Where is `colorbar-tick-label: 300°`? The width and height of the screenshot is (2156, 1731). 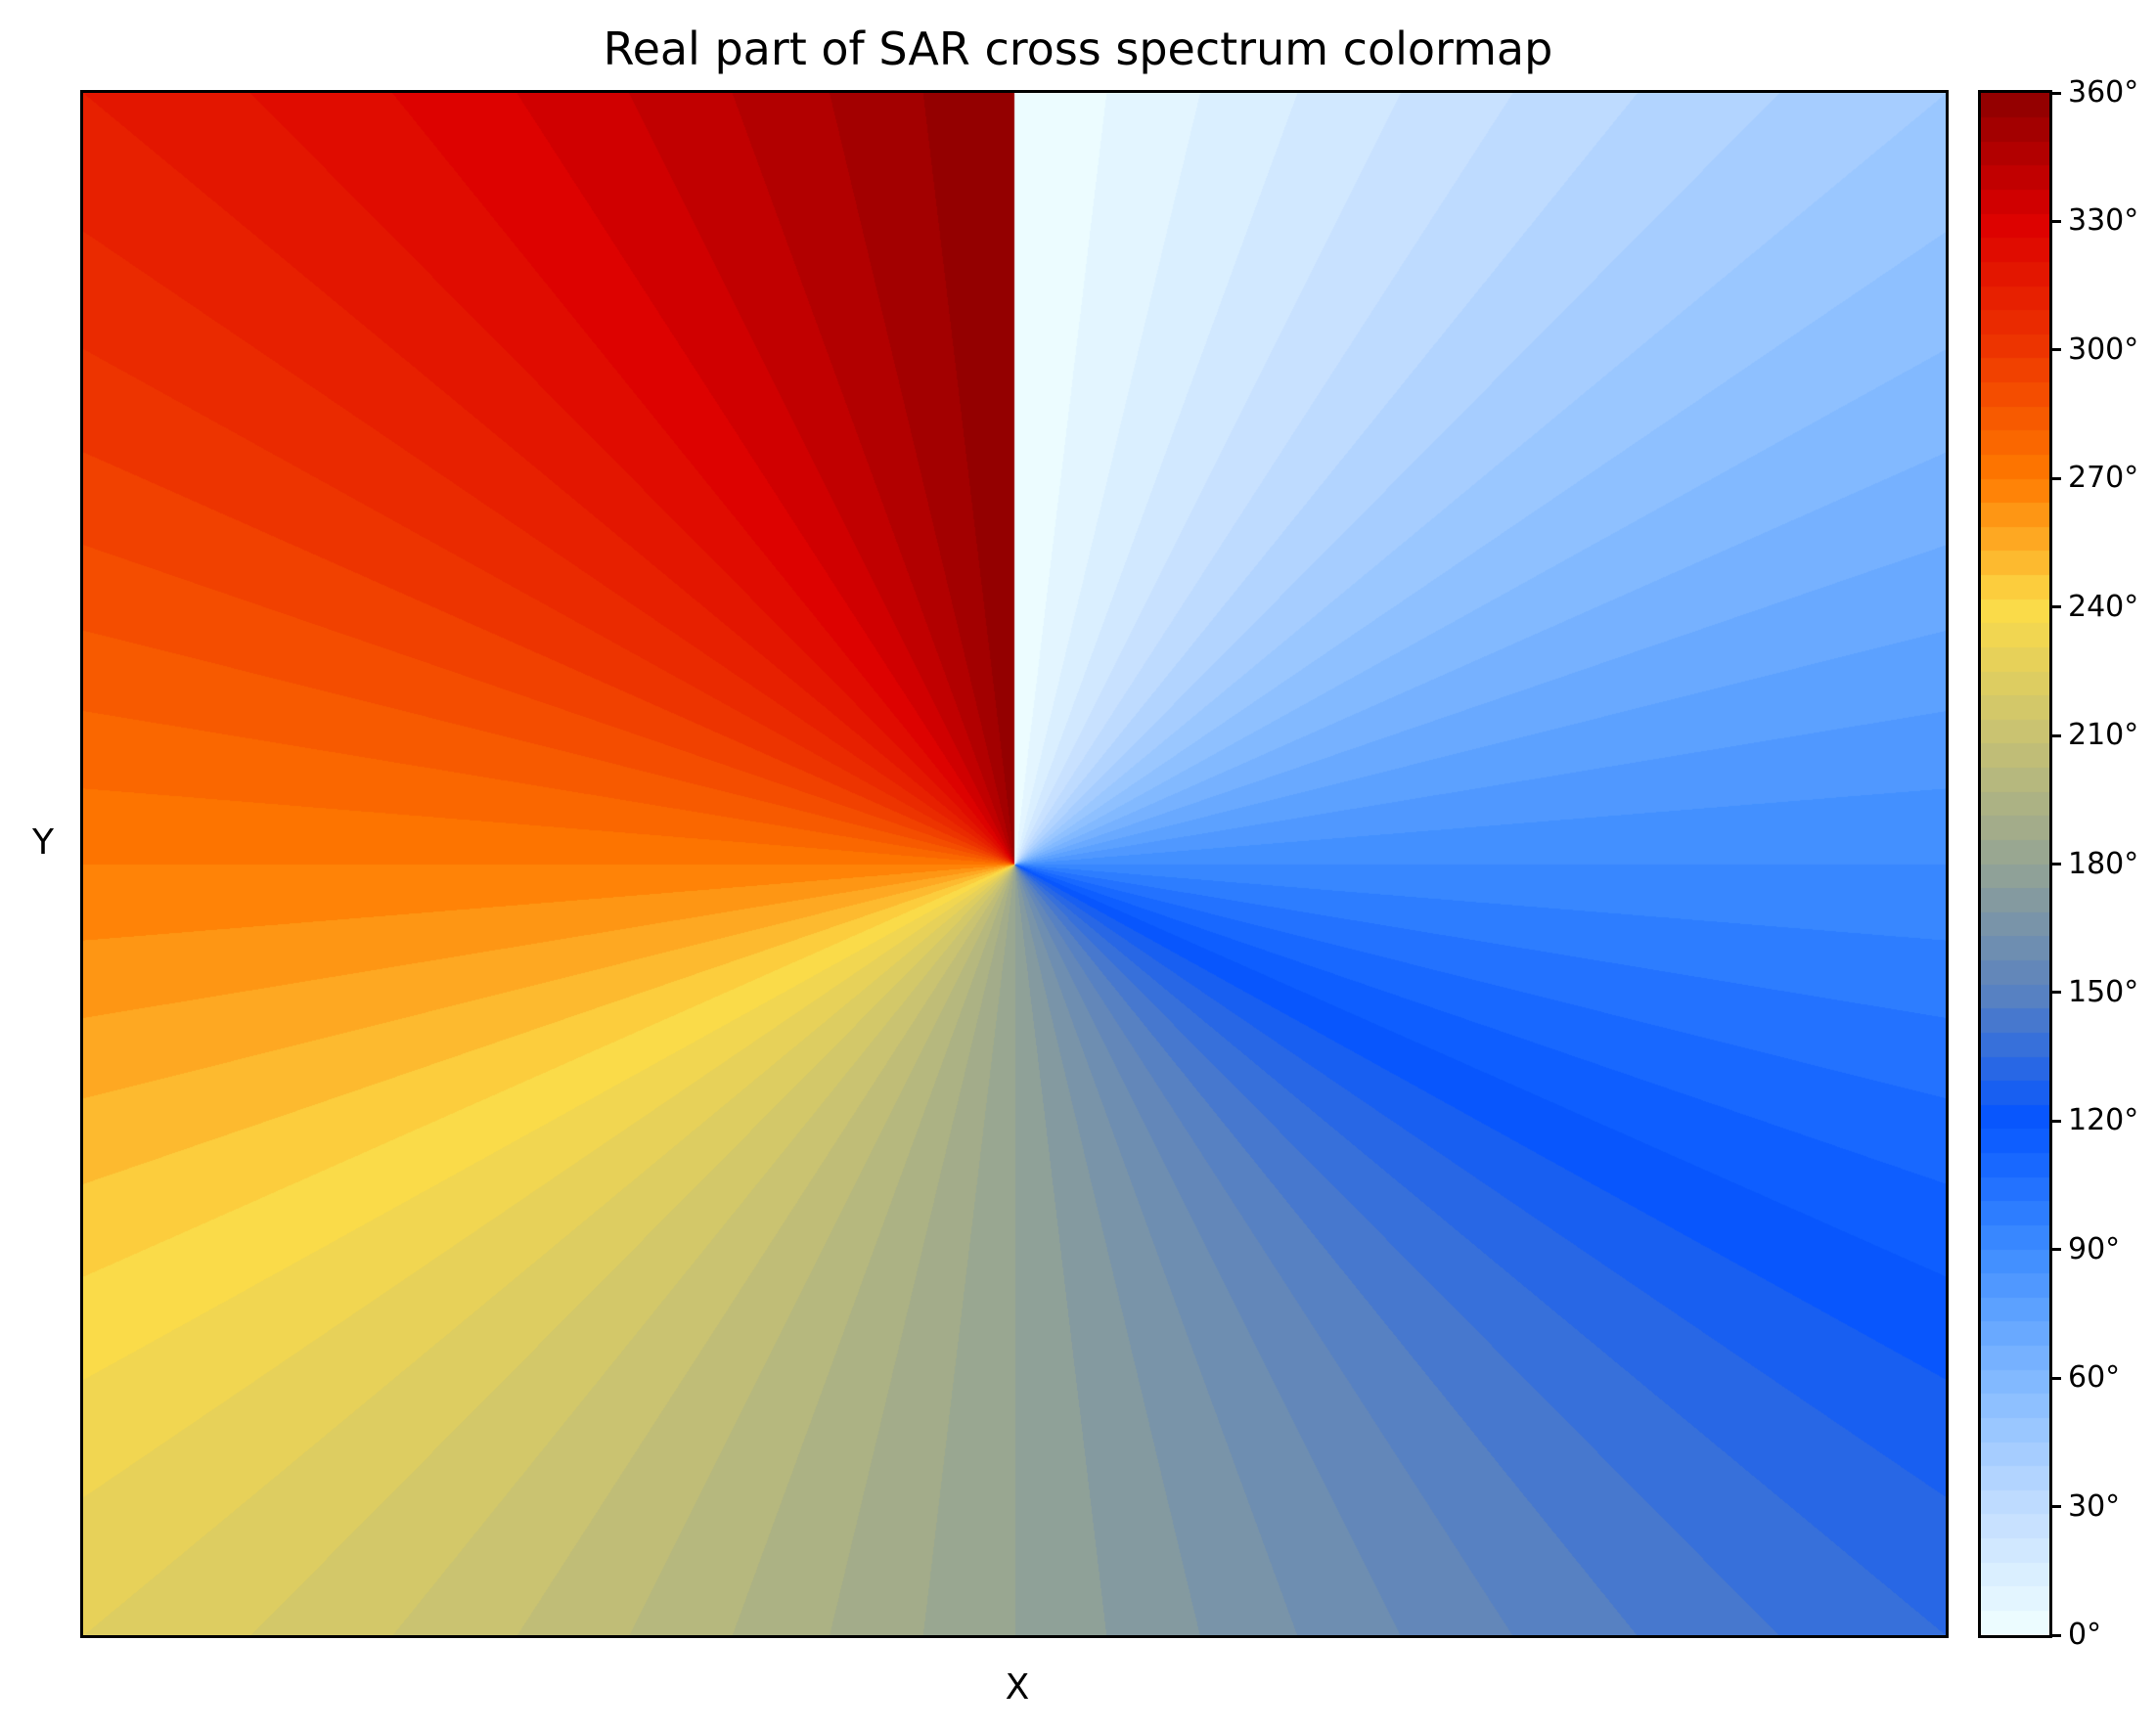 colorbar-tick-label: 300° is located at coordinates (2103, 349).